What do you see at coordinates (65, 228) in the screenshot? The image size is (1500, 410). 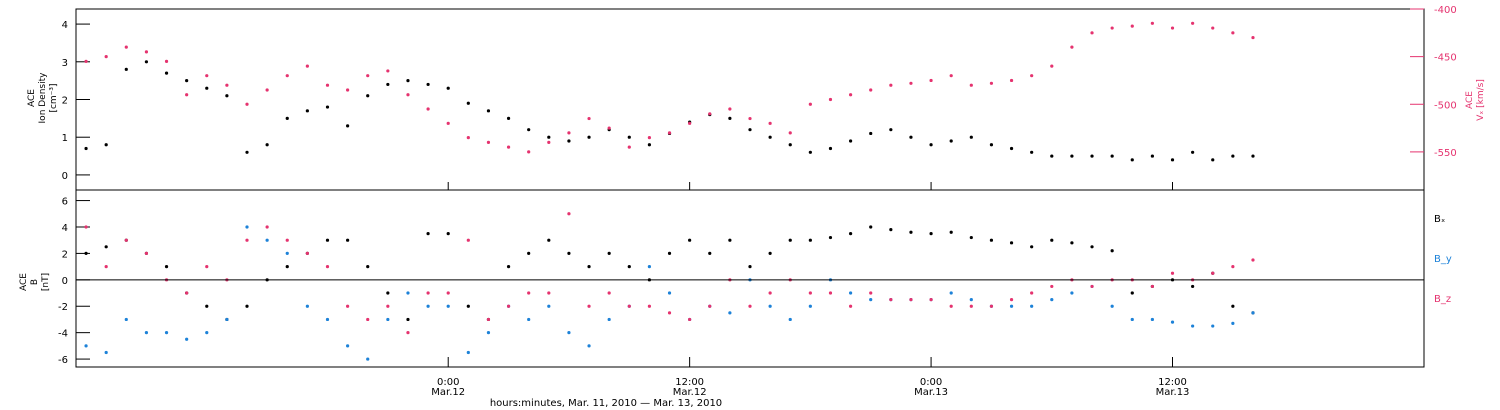 I see `bottom-ytick-label: 4` at bounding box center [65, 228].